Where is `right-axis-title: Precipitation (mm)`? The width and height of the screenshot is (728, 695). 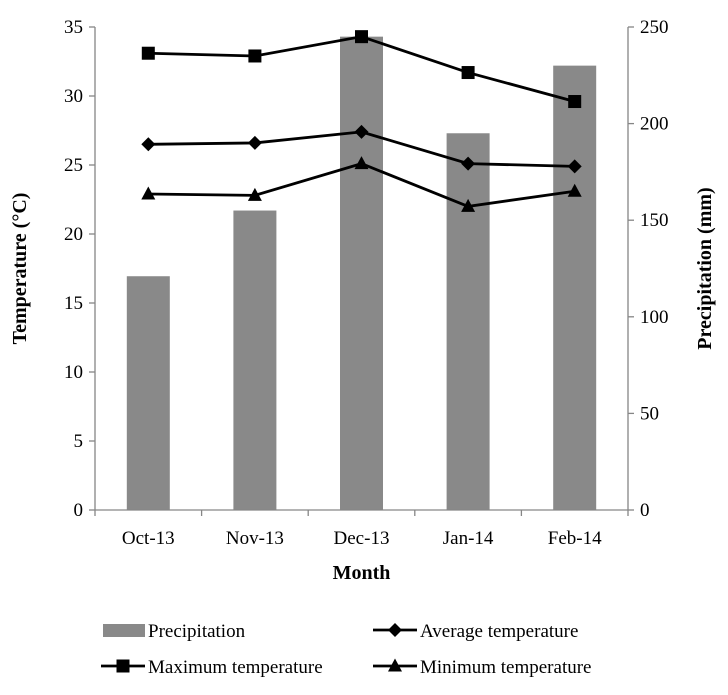
right-axis-title: Precipitation (mm) is located at coordinates (705, 268).